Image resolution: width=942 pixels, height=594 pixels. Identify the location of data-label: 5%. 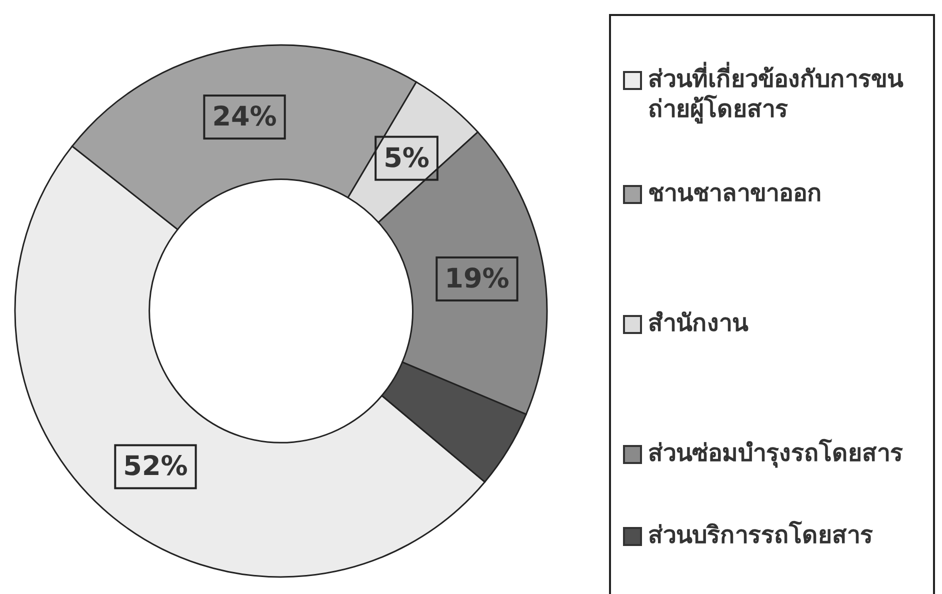
(407, 158).